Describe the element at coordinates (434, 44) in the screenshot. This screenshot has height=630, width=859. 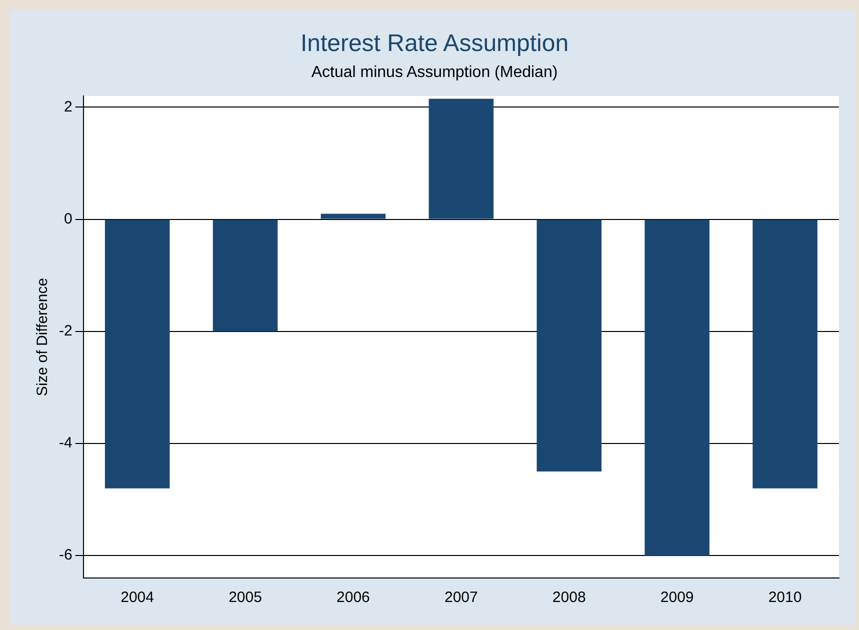
I see `chart-title: Interest Rate Assumption` at that location.